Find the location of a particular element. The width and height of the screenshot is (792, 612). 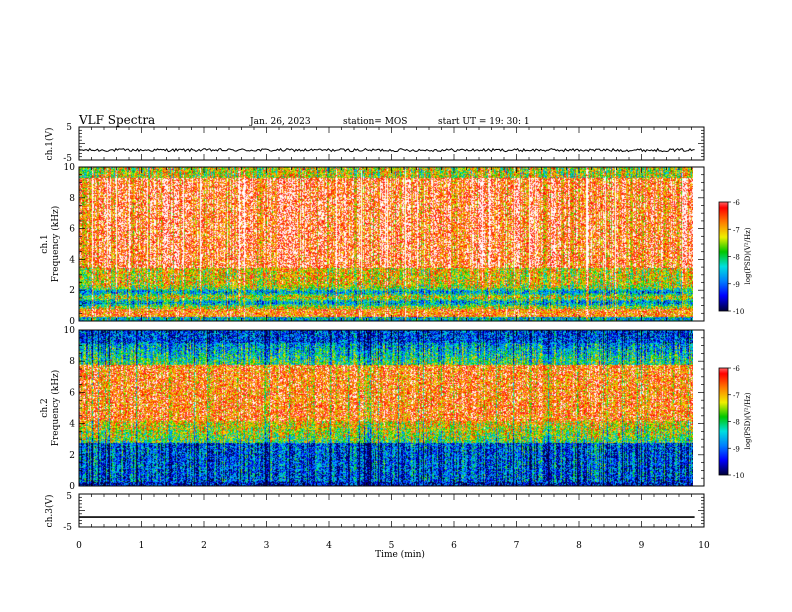

station-label: station= MOS is located at coordinates (375, 122).